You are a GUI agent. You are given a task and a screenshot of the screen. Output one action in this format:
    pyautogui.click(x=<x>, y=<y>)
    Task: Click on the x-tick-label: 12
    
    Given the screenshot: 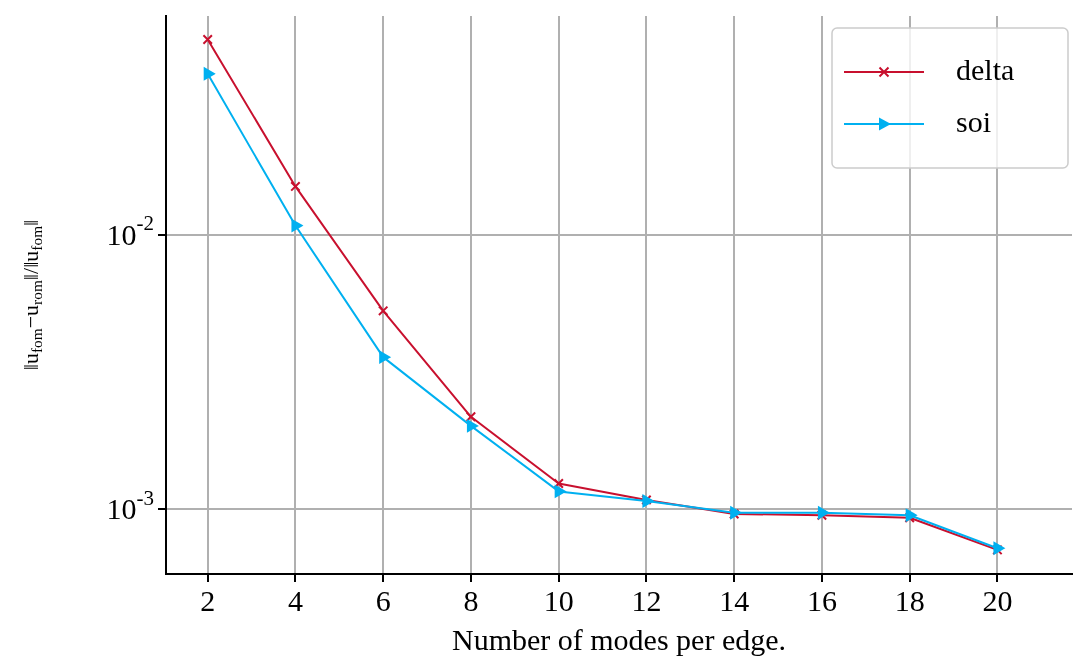 What is the action you would take?
    pyautogui.click(x=646, y=600)
    